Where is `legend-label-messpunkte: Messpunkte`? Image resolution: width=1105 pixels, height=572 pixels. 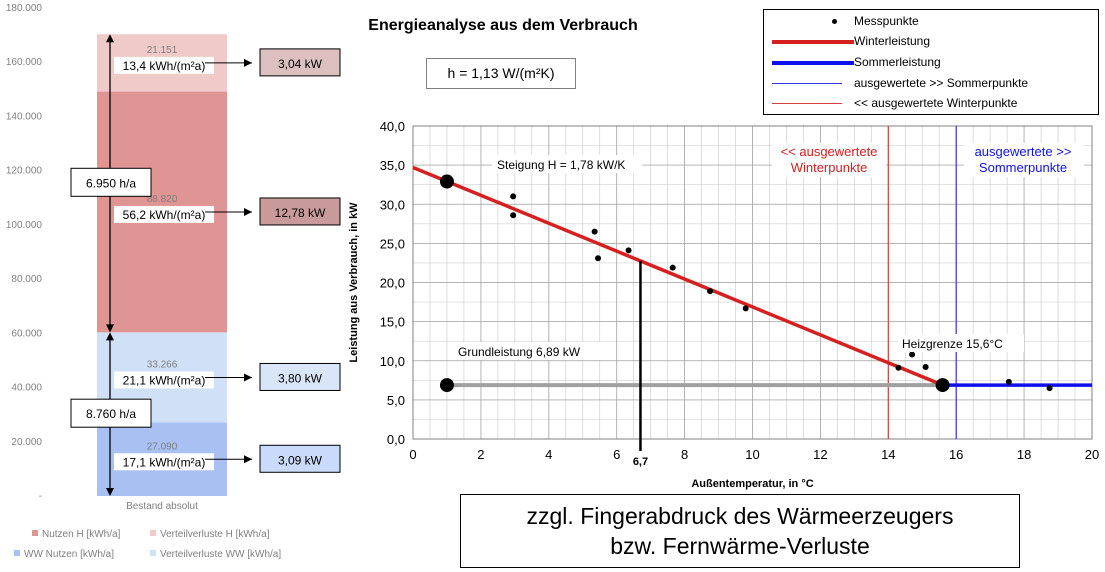 legend-label-messpunkte: Messpunkte is located at coordinates (886, 21).